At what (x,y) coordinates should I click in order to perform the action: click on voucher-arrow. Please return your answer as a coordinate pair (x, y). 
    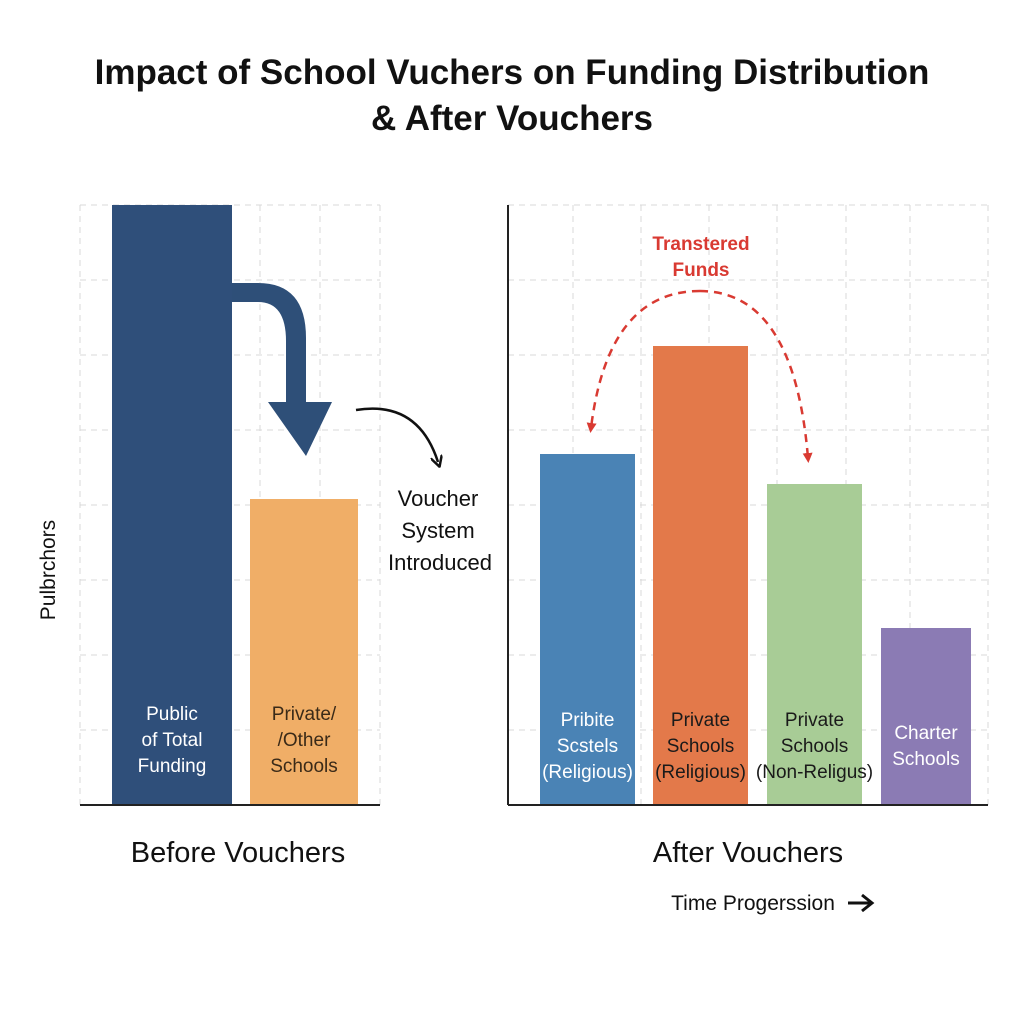
    Looking at the image, I should click on (396, 434).